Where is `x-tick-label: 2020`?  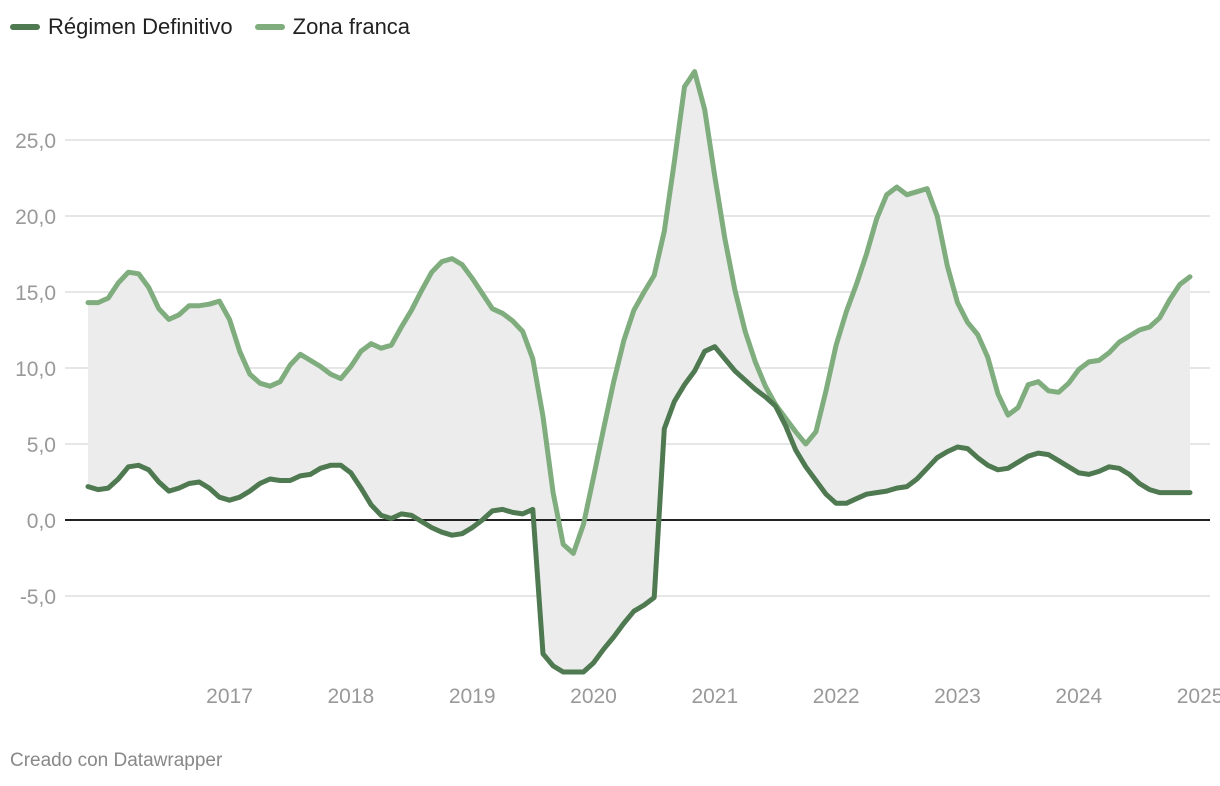
x-tick-label: 2020 is located at coordinates (593, 696).